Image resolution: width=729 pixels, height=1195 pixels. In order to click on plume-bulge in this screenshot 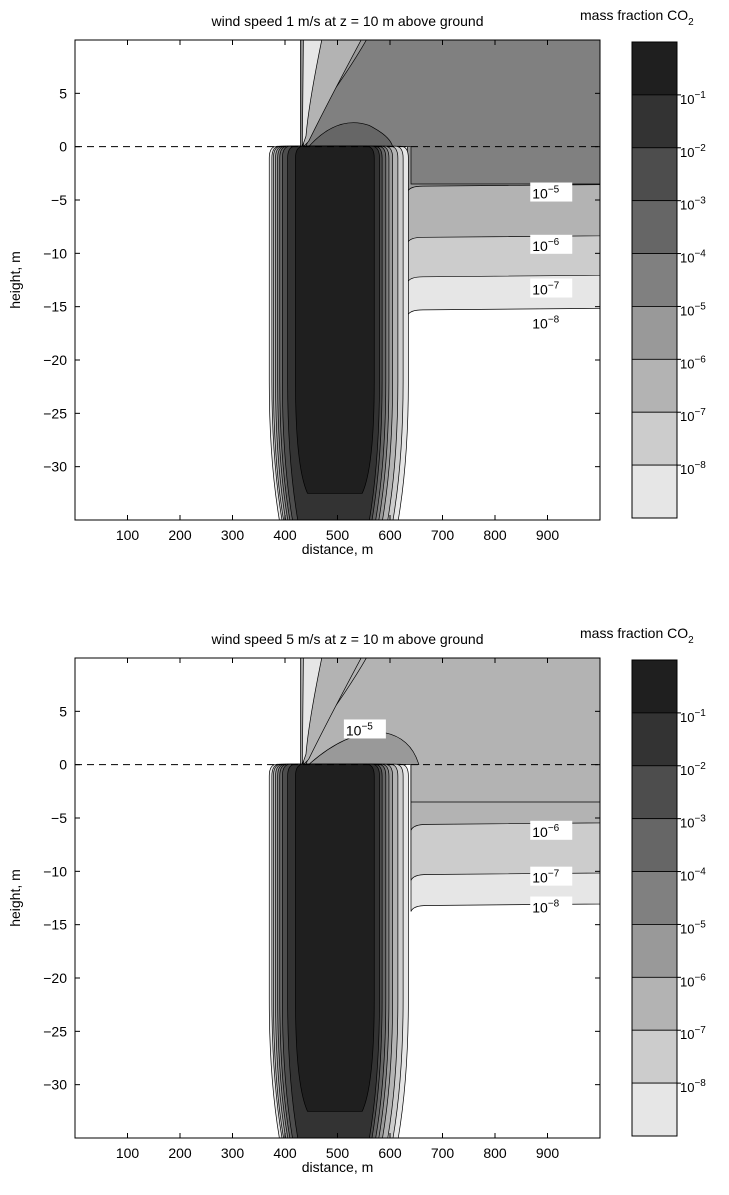, I will do `click(350, 135)`.